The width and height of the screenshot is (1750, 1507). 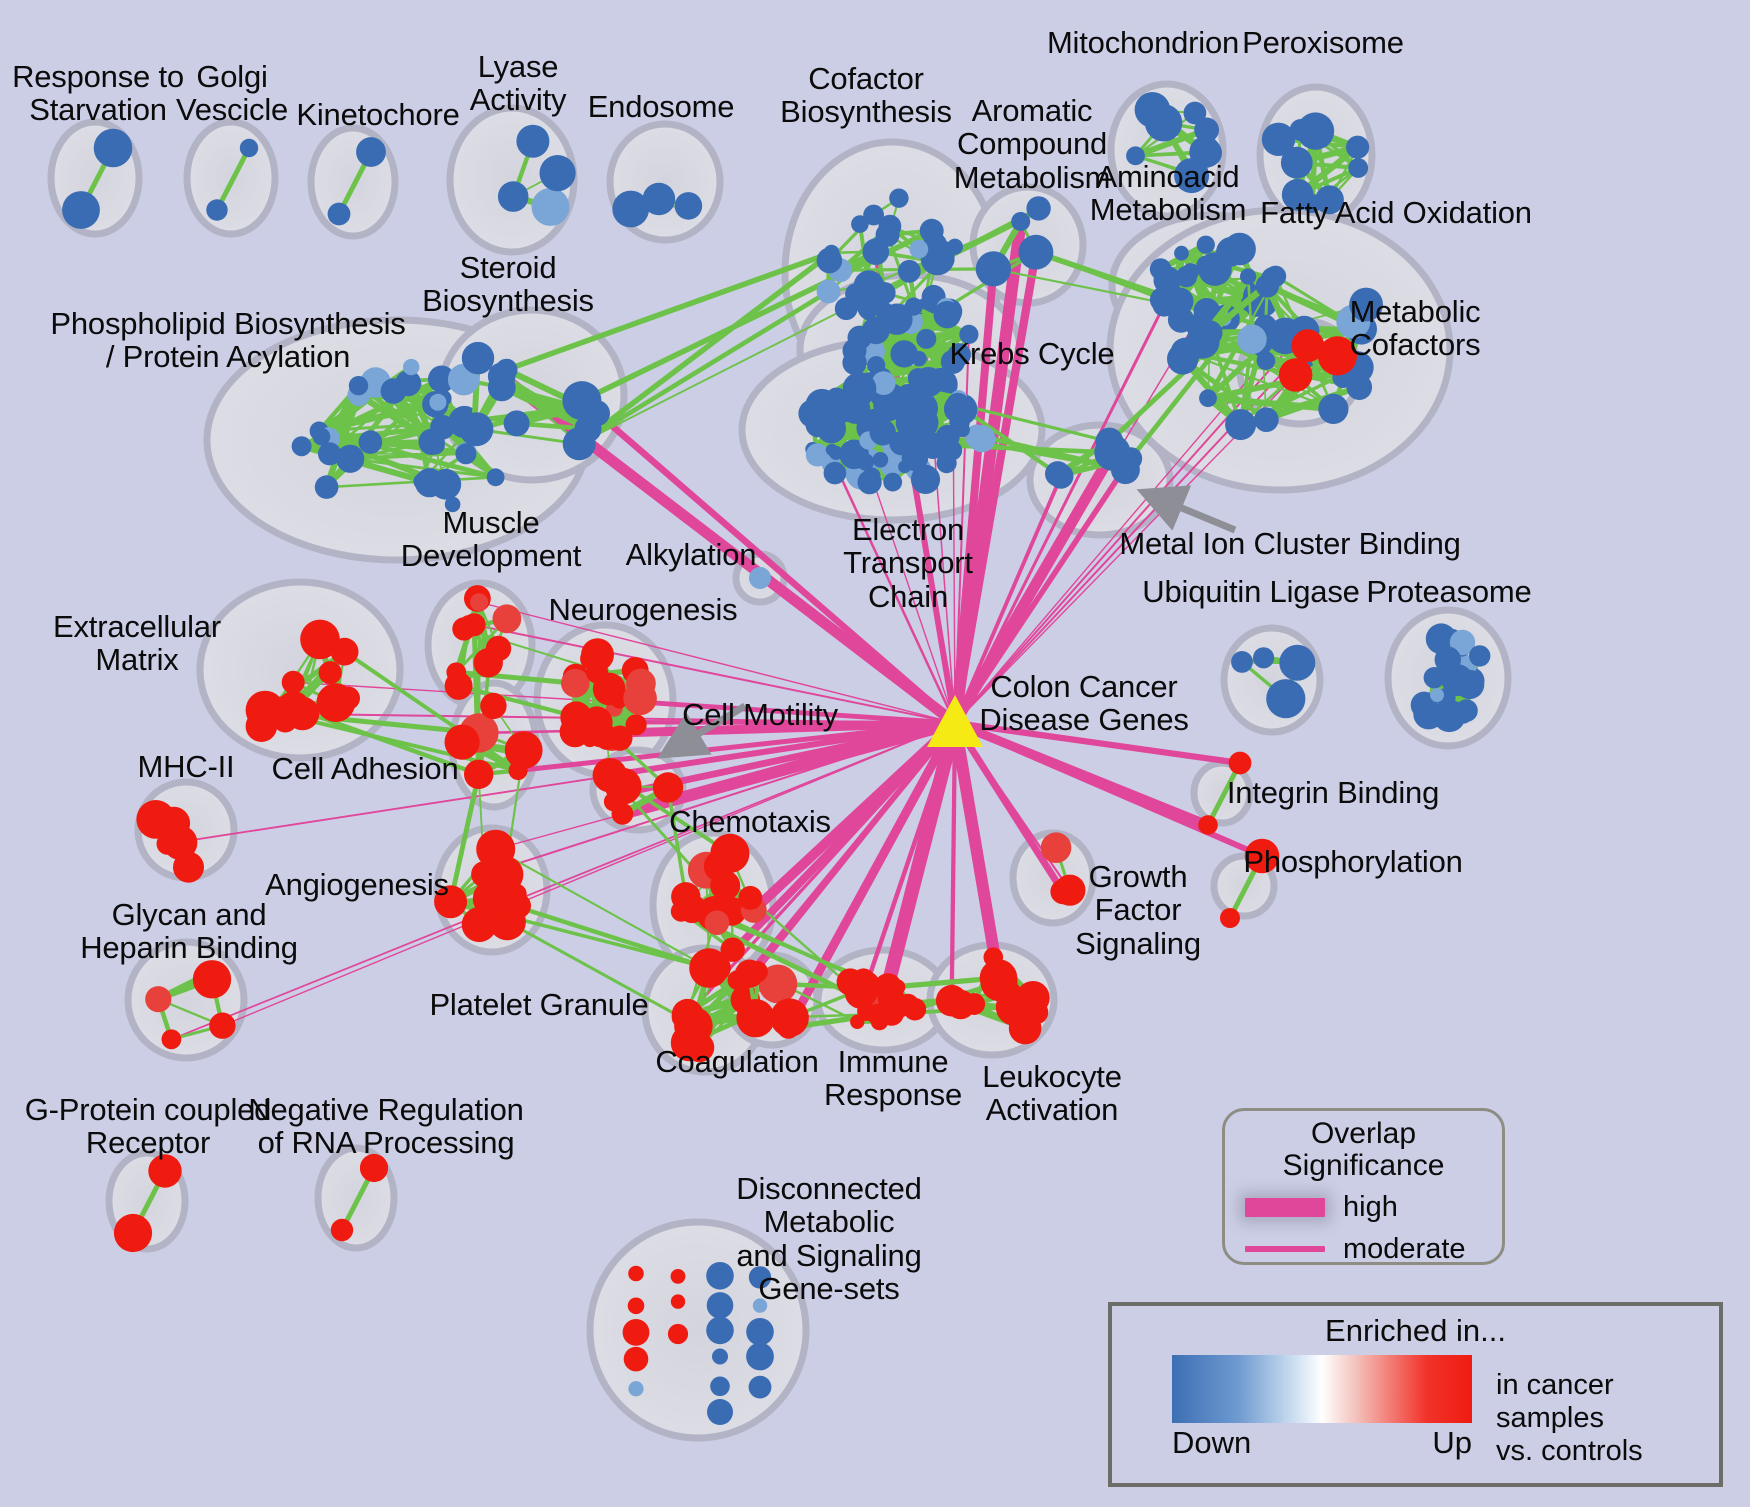 I want to click on colon-cancer-disease-genes-node, so click(x=955, y=721).